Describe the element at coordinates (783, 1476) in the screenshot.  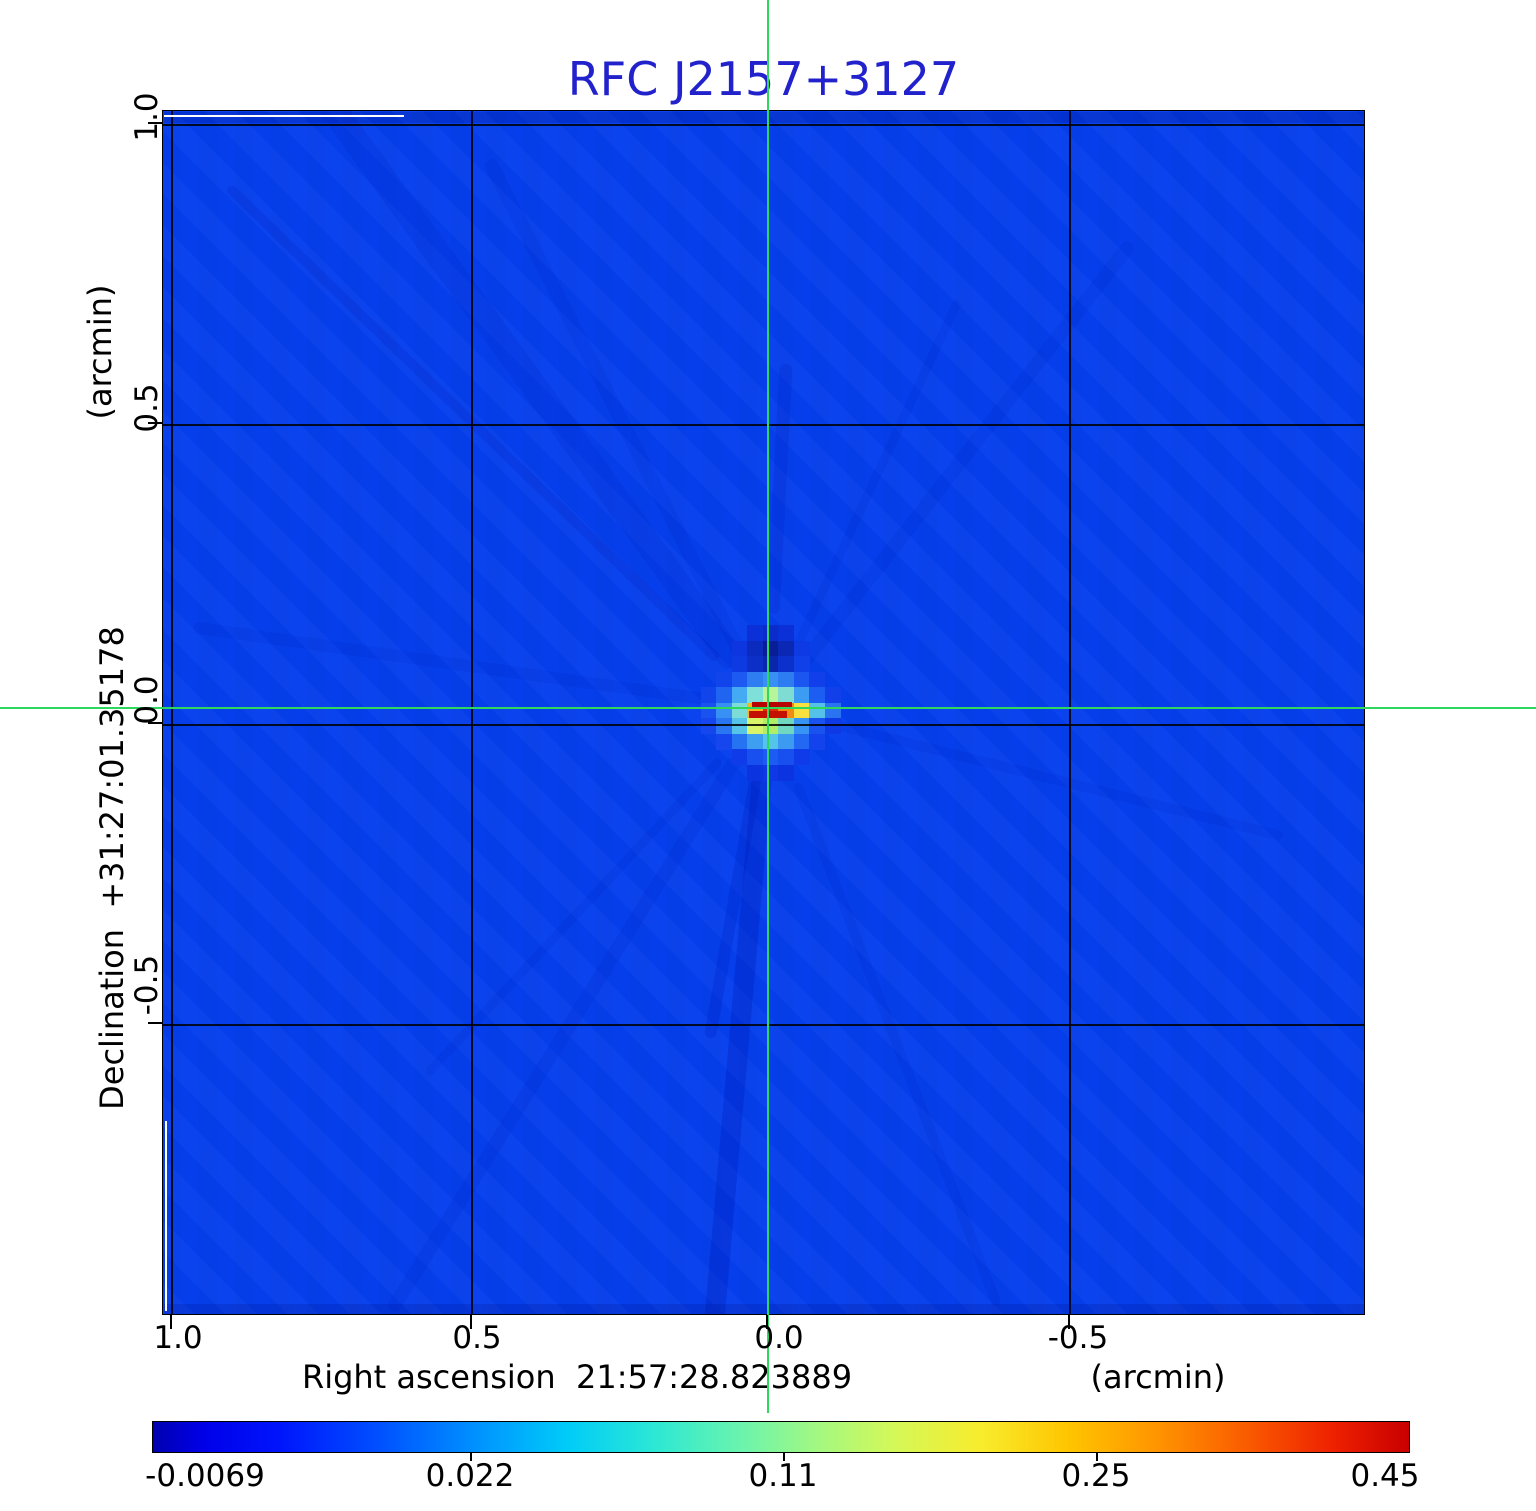
I see `colorbar-tick-label: 0.11` at that location.